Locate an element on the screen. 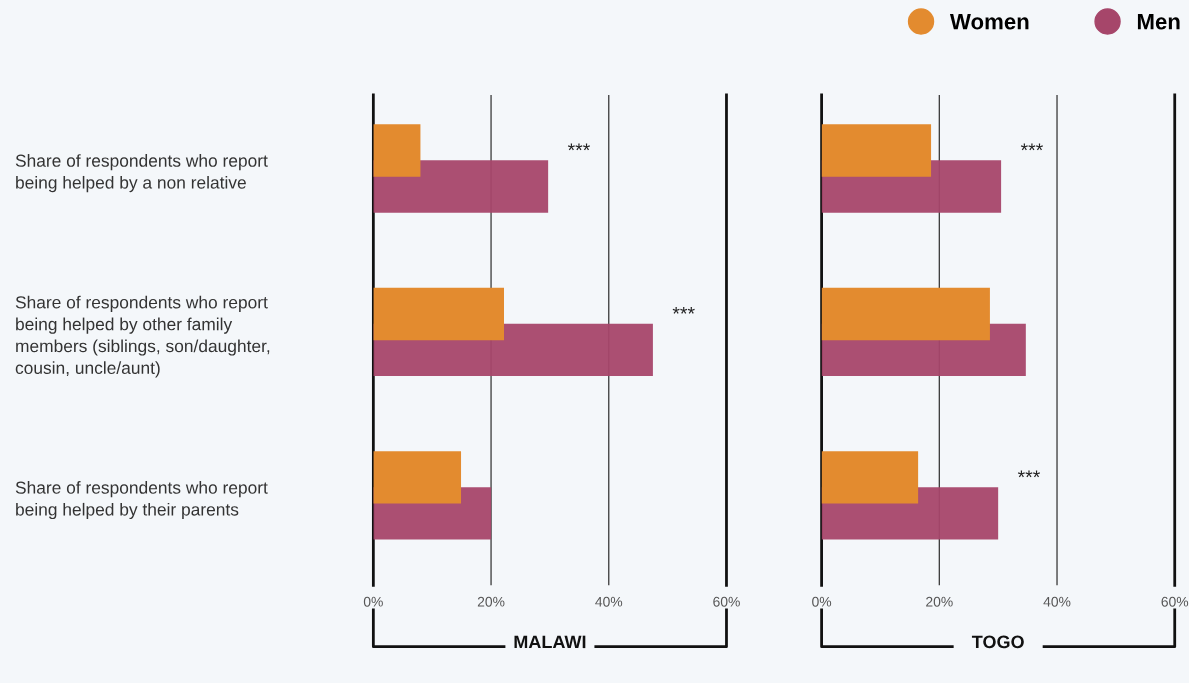 The height and width of the screenshot is (683, 1189). legend-label: Women is located at coordinates (989, 21).